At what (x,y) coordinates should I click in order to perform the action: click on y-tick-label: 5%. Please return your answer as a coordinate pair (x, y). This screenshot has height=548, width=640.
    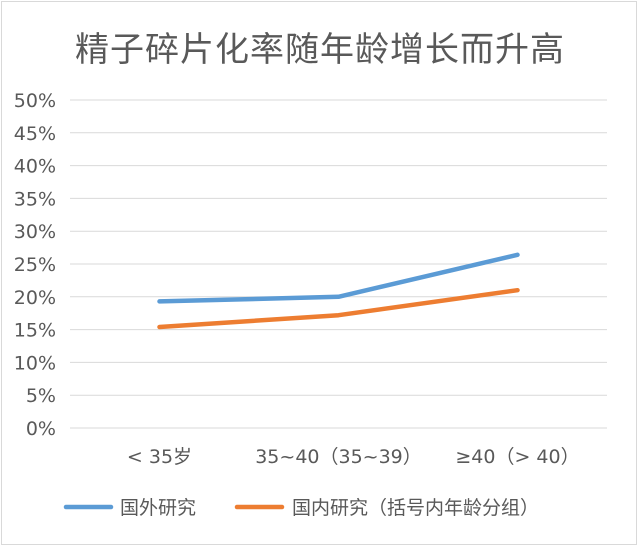
    Looking at the image, I should click on (41, 396).